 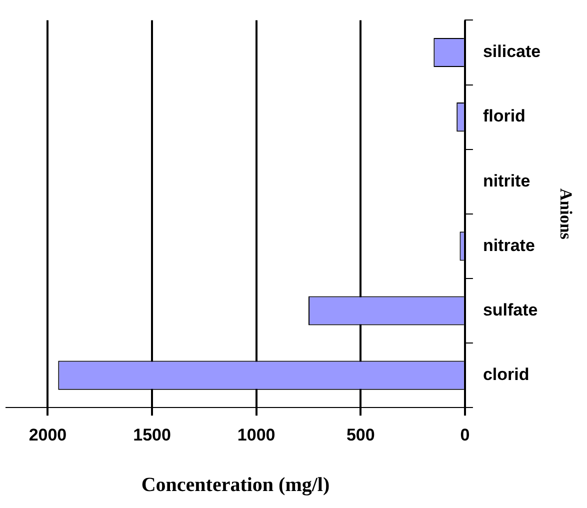 What do you see at coordinates (360, 434) in the screenshot?
I see `x-tick-label: 500` at bounding box center [360, 434].